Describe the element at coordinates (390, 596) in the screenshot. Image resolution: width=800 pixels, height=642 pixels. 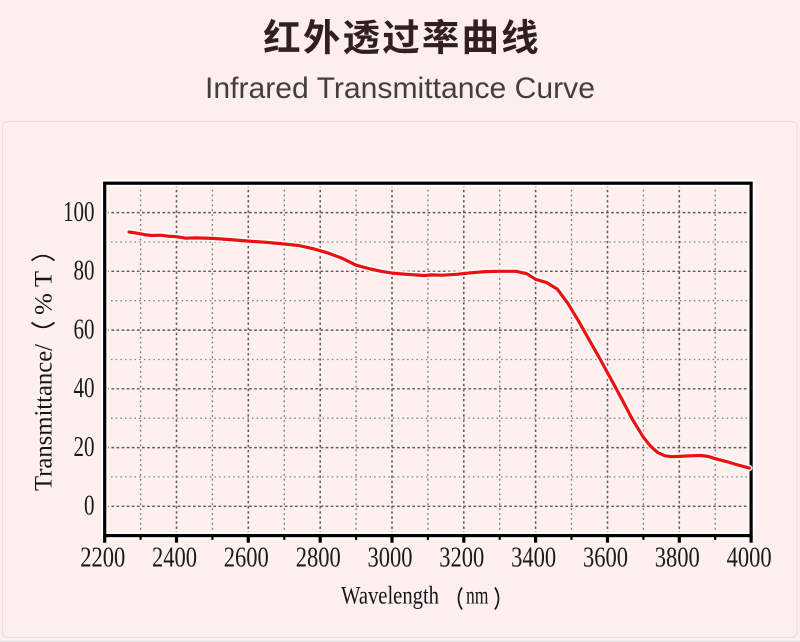
I see `svg-text: Wavelength` at that location.